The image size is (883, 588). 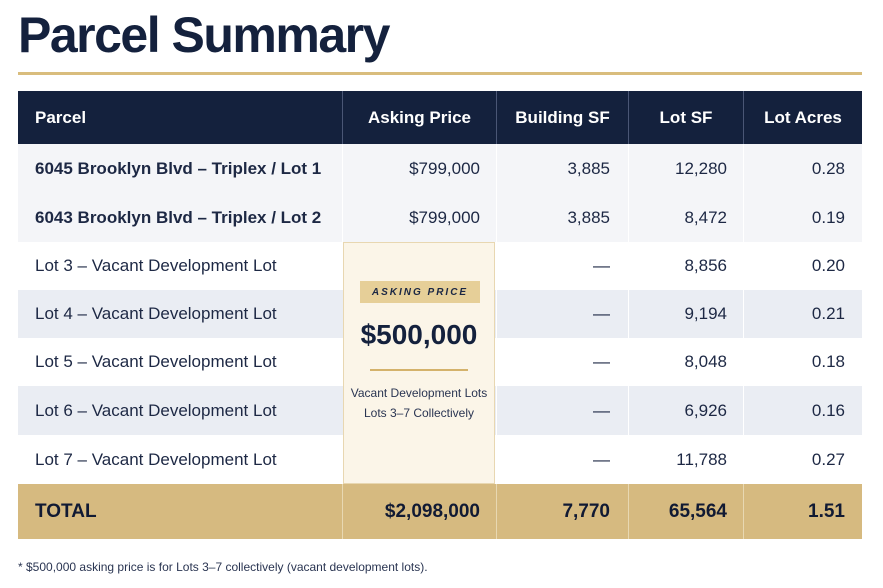 What do you see at coordinates (802, 266) in the screenshot?
I see `lot-acres-cell: 0.20` at bounding box center [802, 266].